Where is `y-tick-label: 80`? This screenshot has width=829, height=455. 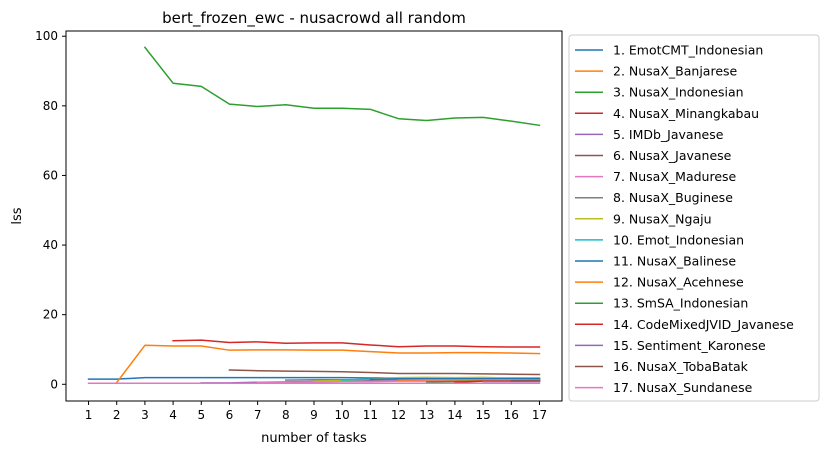 y-tick-label: 80 is located at coordinates (50, 106).